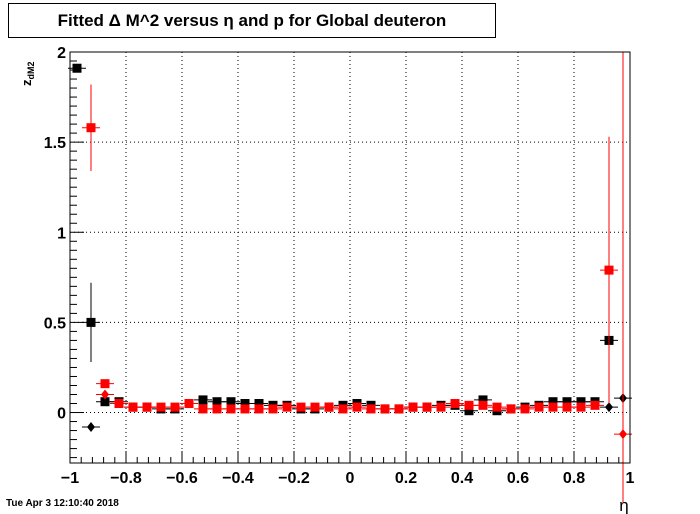 Image resolution: width=700 pixels, height=514 pixels. Describe the element at coordinates (55, 143) in the screenshot. I see `y-tick-label: 1.5` at that location.